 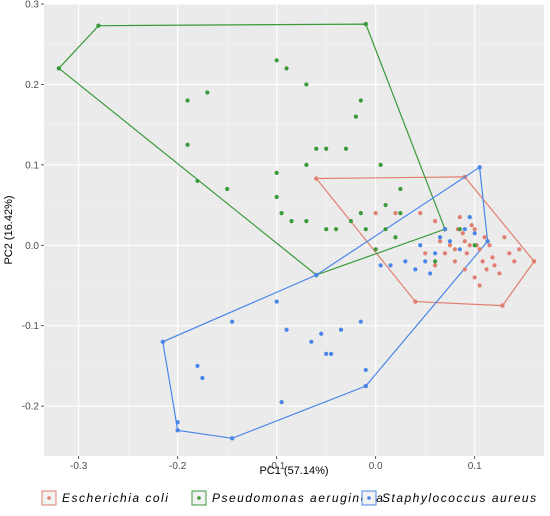 I want to click on y-axis-title: PC2 (16.42%), so click(x=9, y=229).